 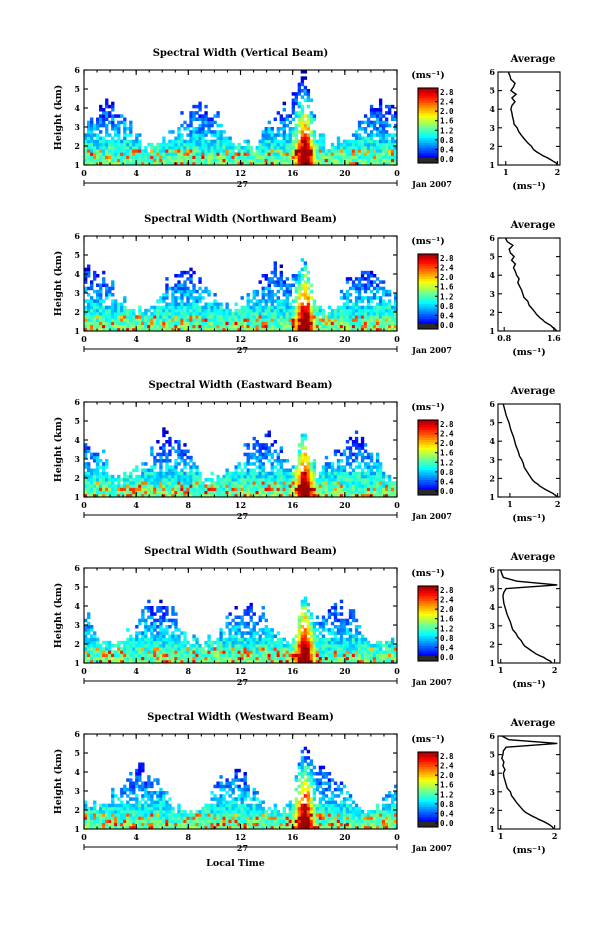 I want to click on colorbar-tick-label: 0.4, so click(x=447, y=149).